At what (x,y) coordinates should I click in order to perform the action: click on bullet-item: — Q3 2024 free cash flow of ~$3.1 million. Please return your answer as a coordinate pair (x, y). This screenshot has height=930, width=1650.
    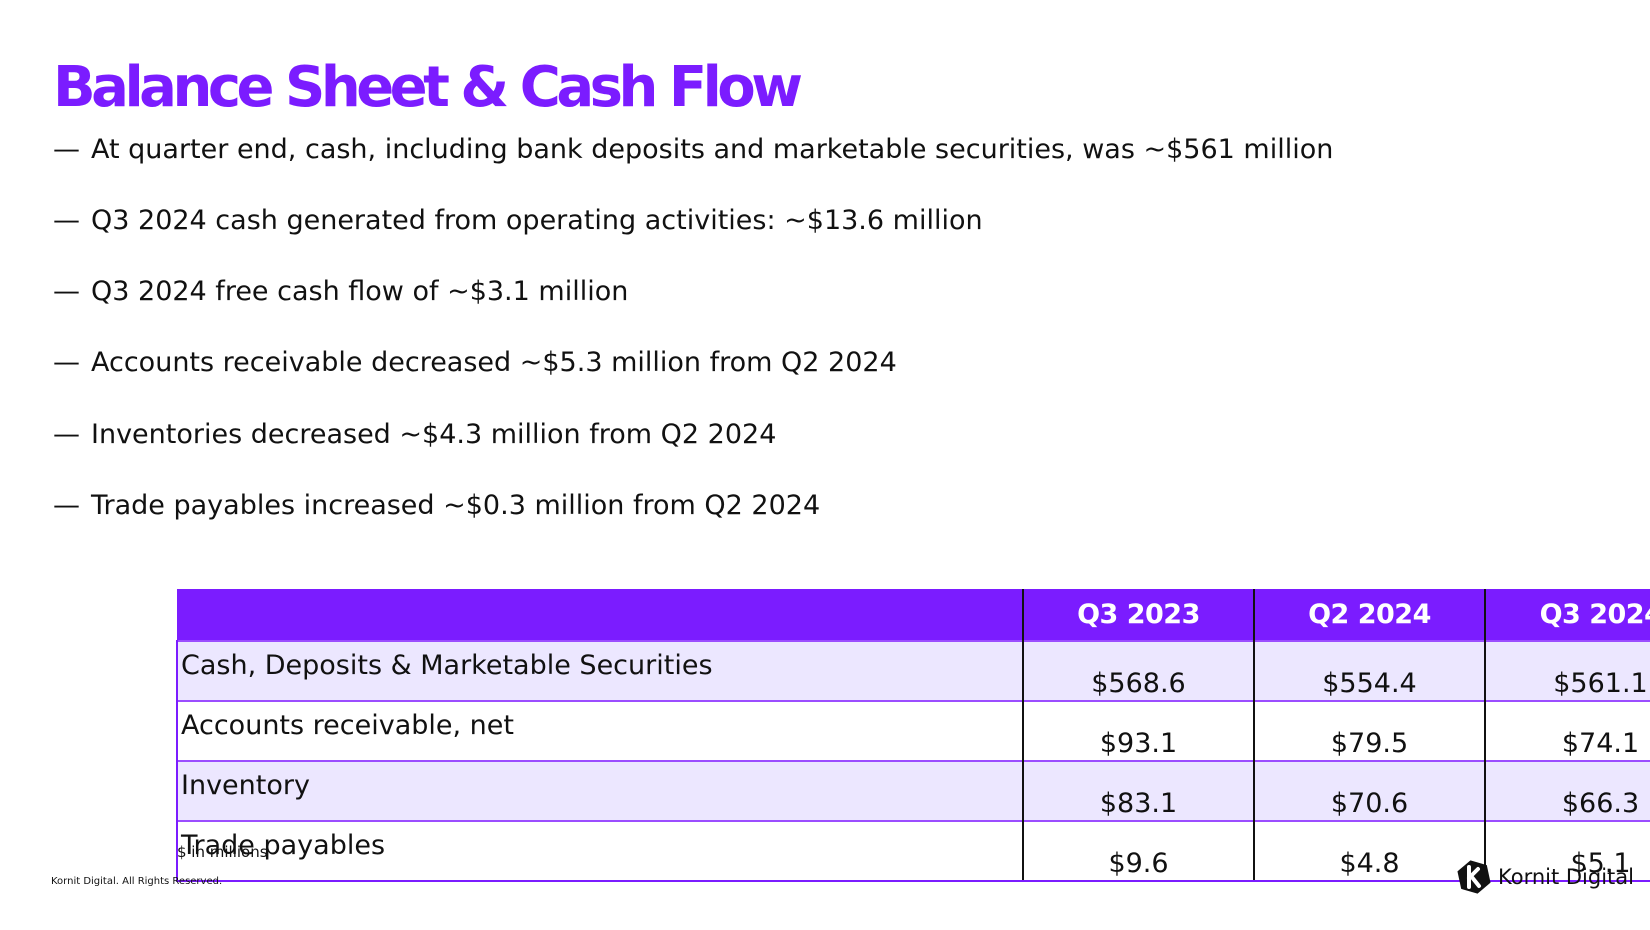
    Looking at the image, I should click on (340, 292).